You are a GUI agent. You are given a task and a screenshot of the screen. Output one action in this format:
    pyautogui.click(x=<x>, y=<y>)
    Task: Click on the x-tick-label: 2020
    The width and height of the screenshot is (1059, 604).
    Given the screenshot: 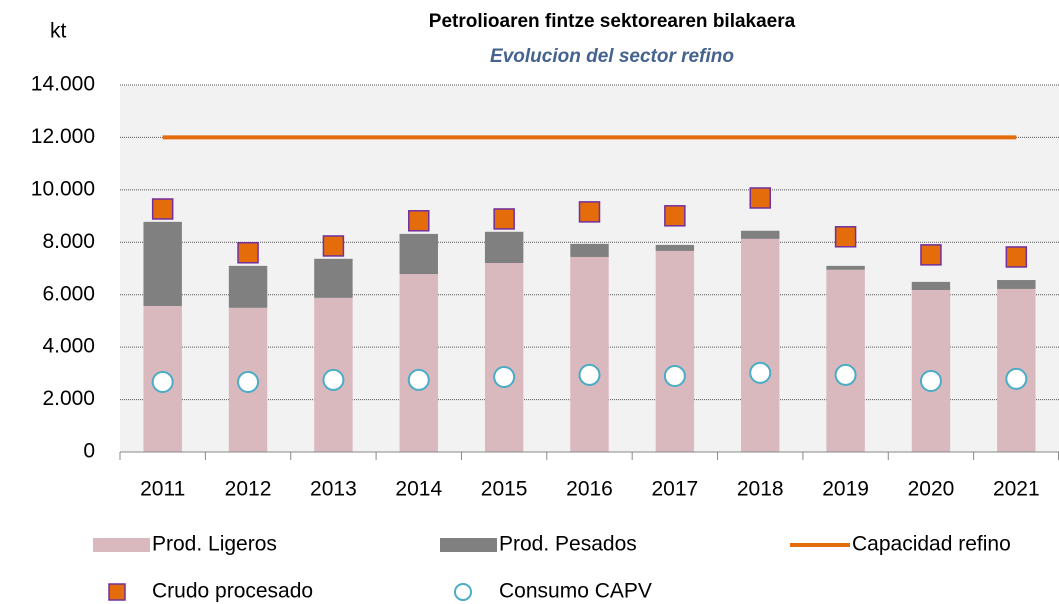 What is the action you would take?
    pyautogui.click(x=931, y=489)
    